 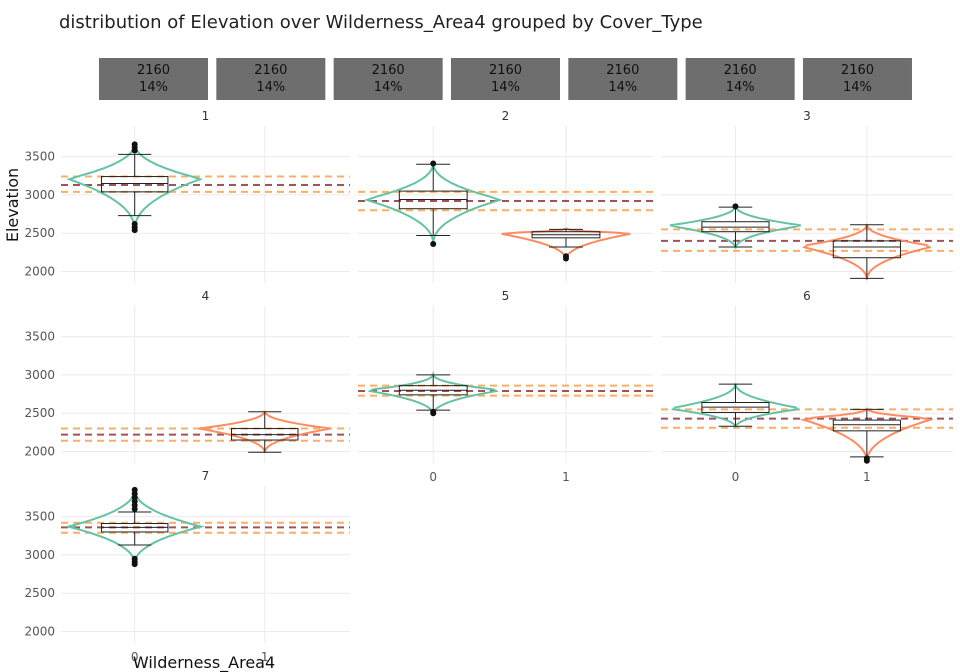 What do you see at coordinates (187, 566) in the screenshot?
I see `facet-panel-7: 7 2000 2500 3000 3500 0 1` at bounding box center [187, 566].